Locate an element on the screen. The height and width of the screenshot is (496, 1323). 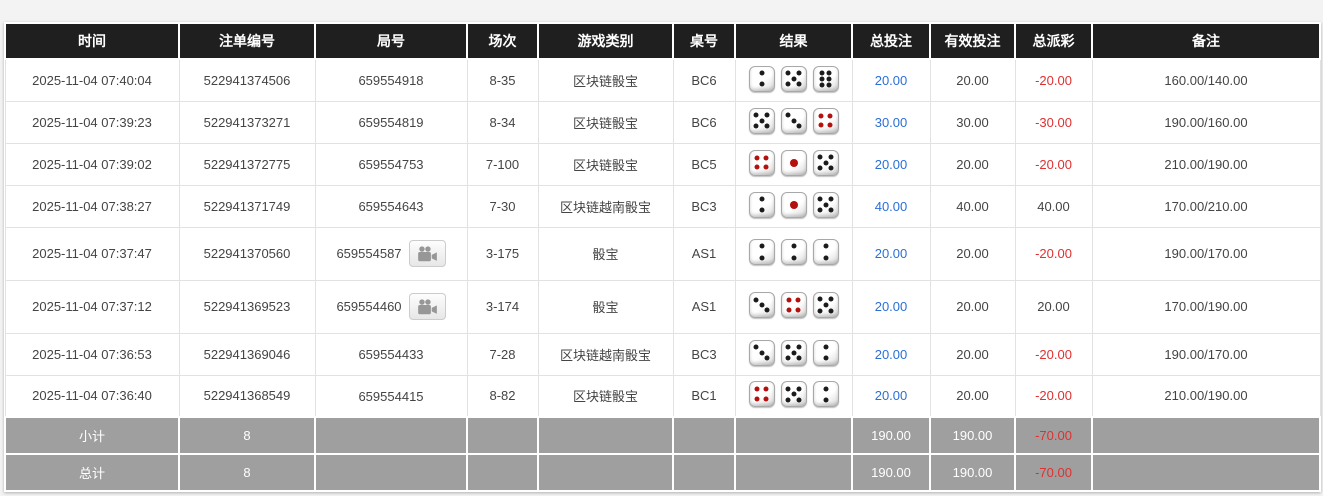
col-header-bet-id: 注单编号 is located at coordinates (247, 41).